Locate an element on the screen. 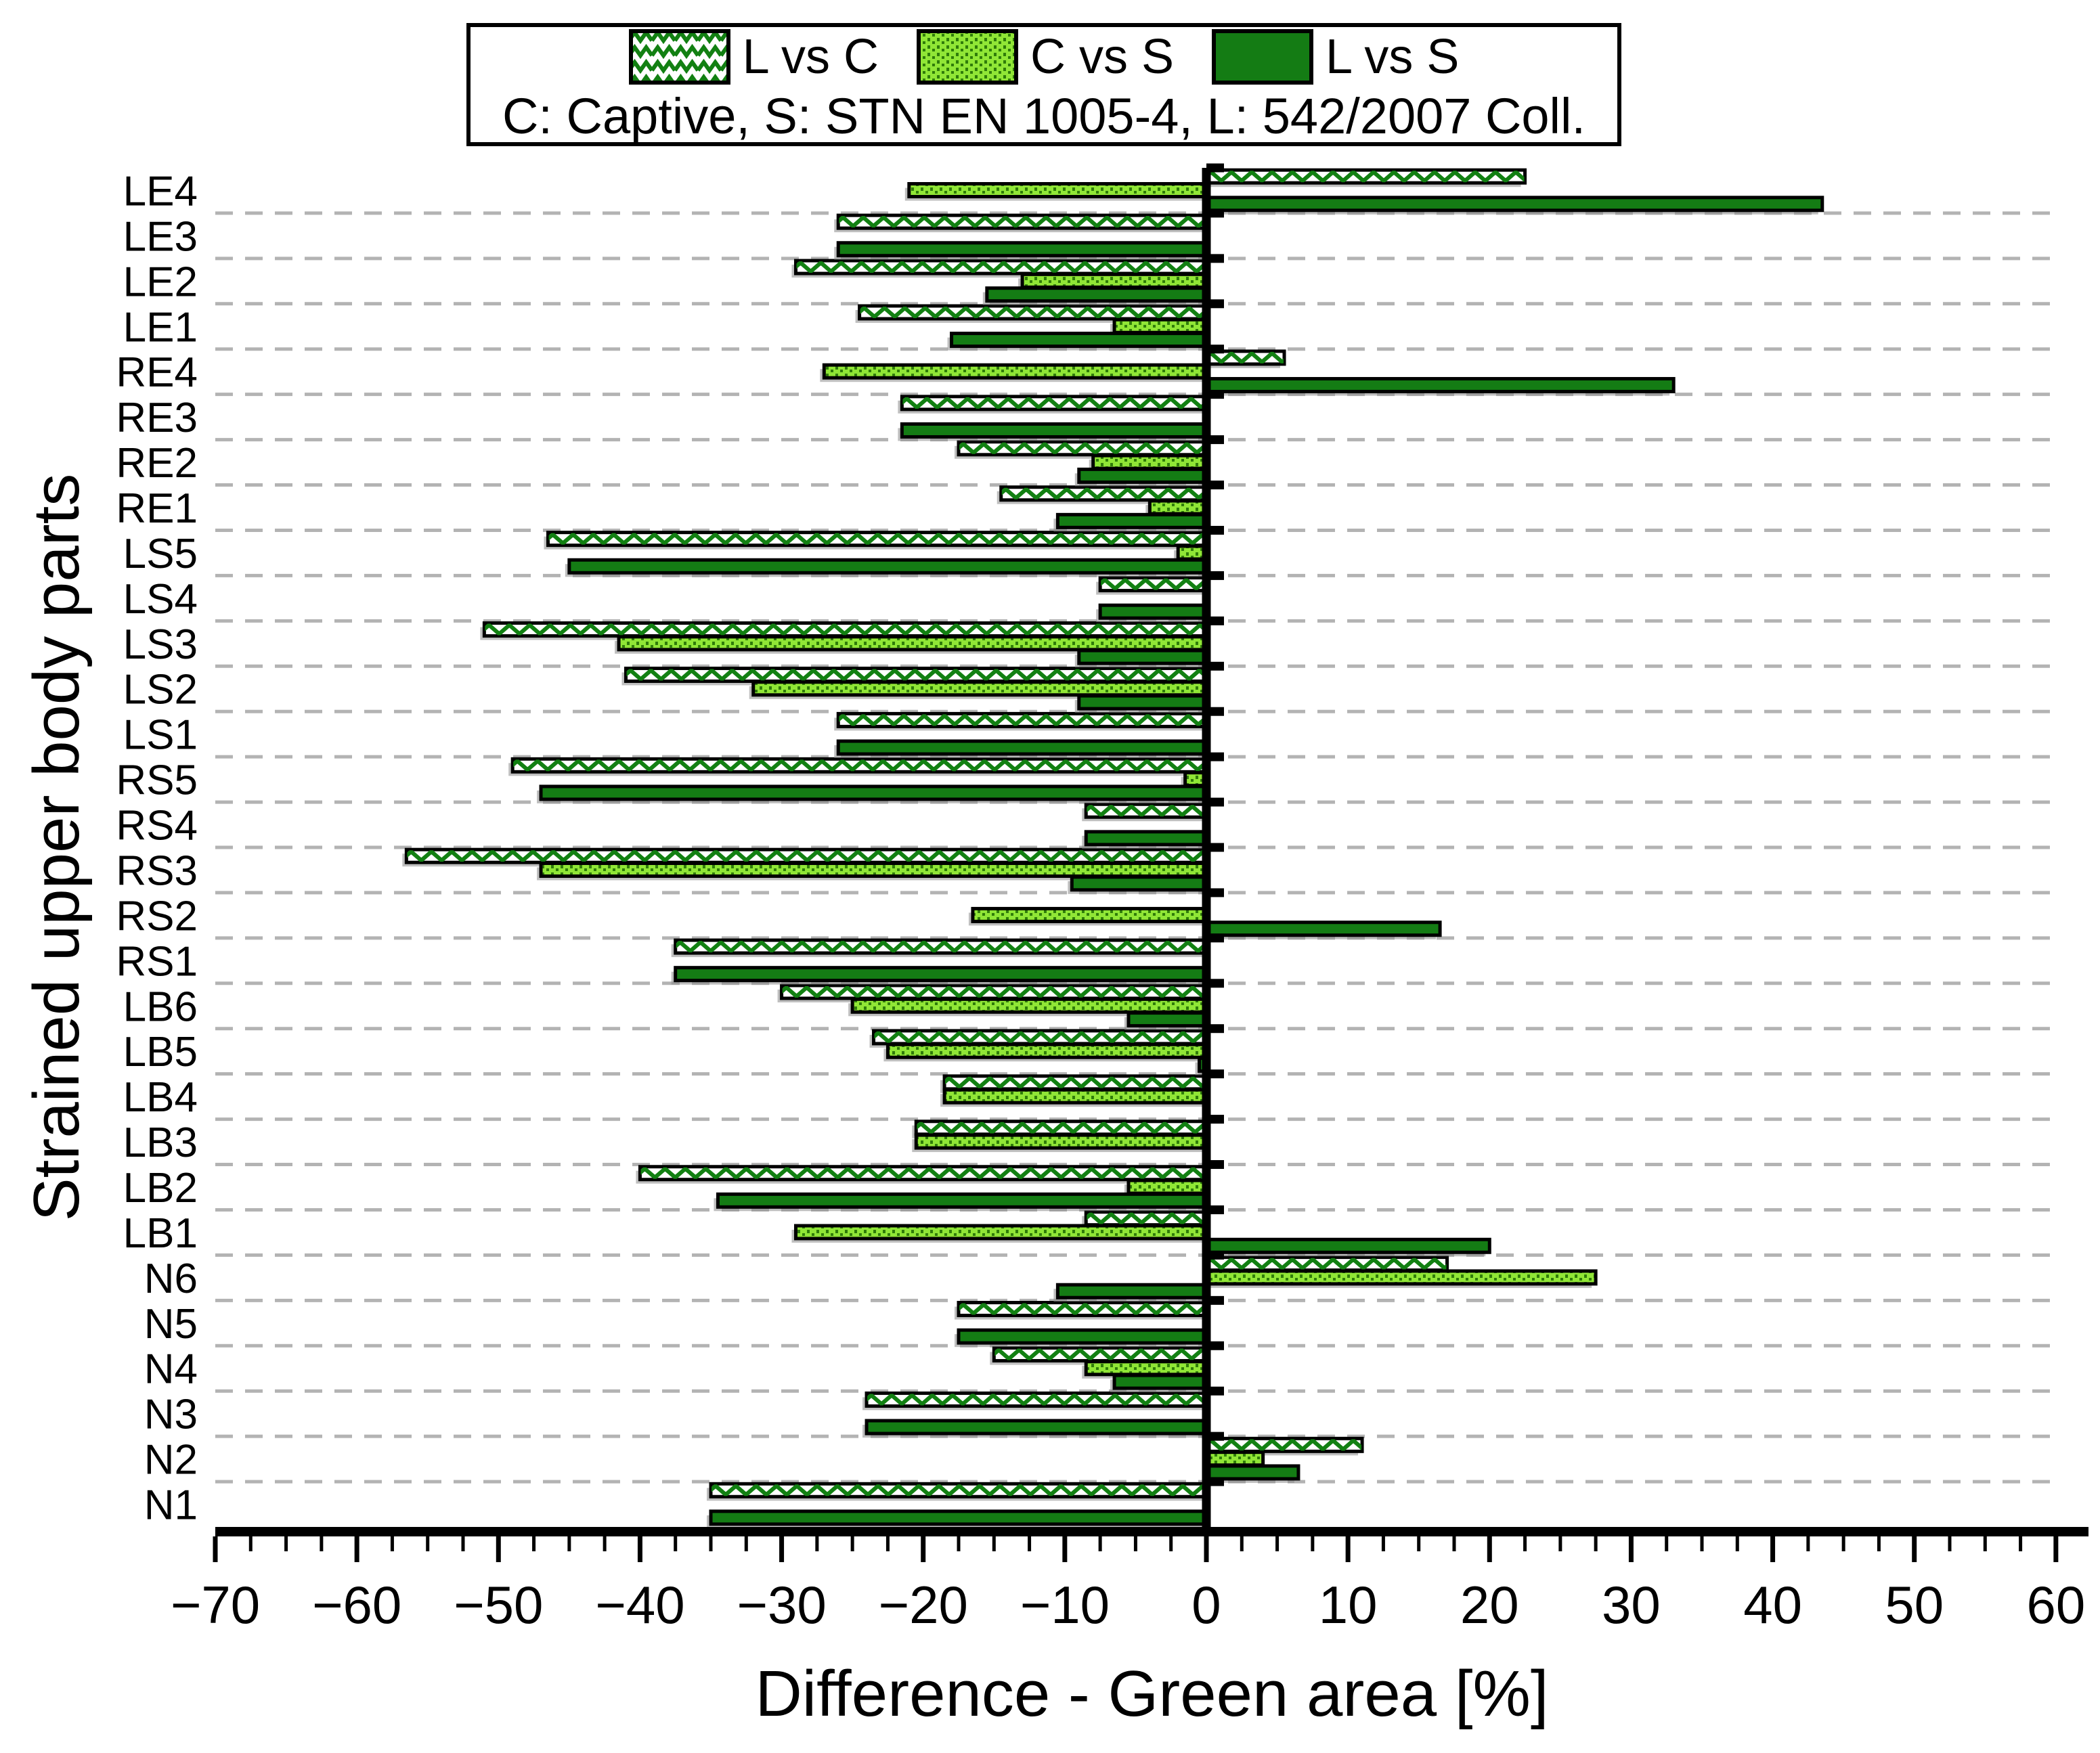 The image size is (2100, 1753). bar-LE2-LvsS is located at coordinates (1096, 294).